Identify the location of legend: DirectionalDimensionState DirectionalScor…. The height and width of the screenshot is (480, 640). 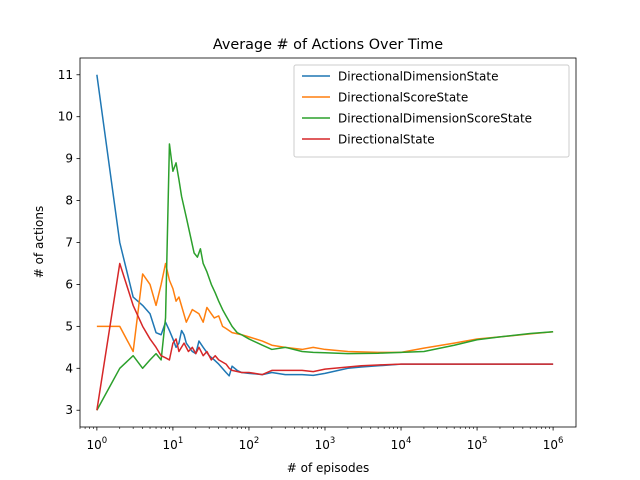
(431, 111).